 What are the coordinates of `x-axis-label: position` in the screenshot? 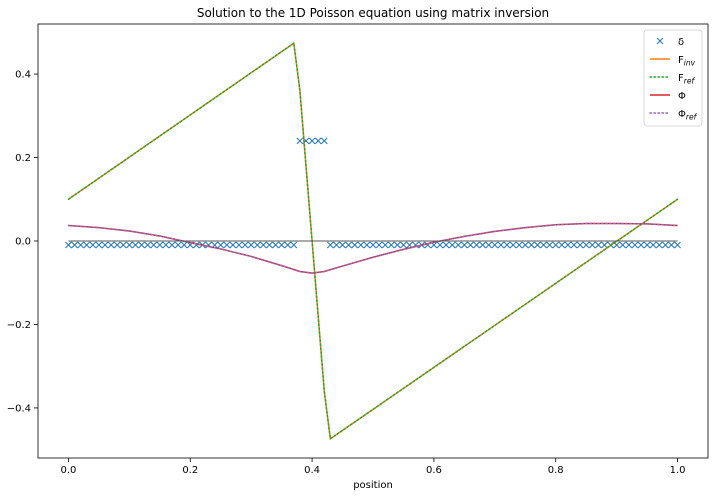 It's located at (373, 485).